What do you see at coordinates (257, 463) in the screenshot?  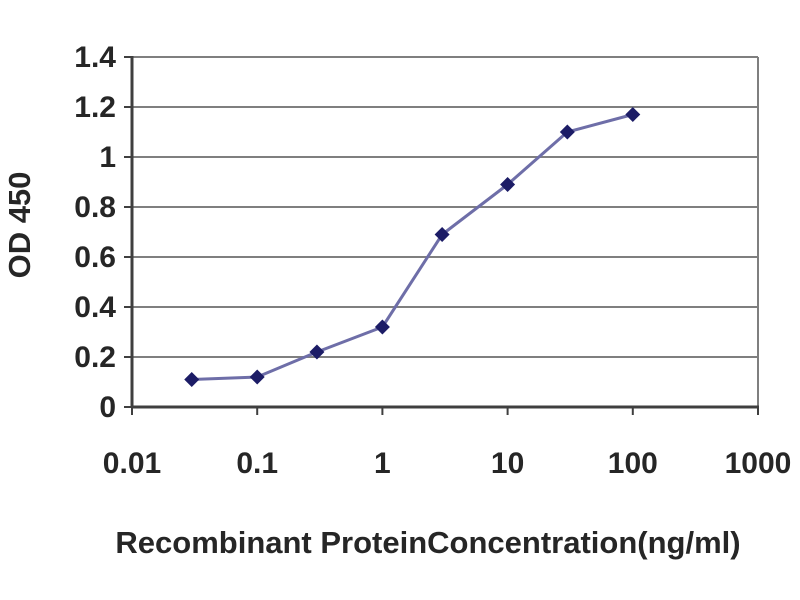 I see `x-tick-label: 0.1` at bounding box center [257, 463].